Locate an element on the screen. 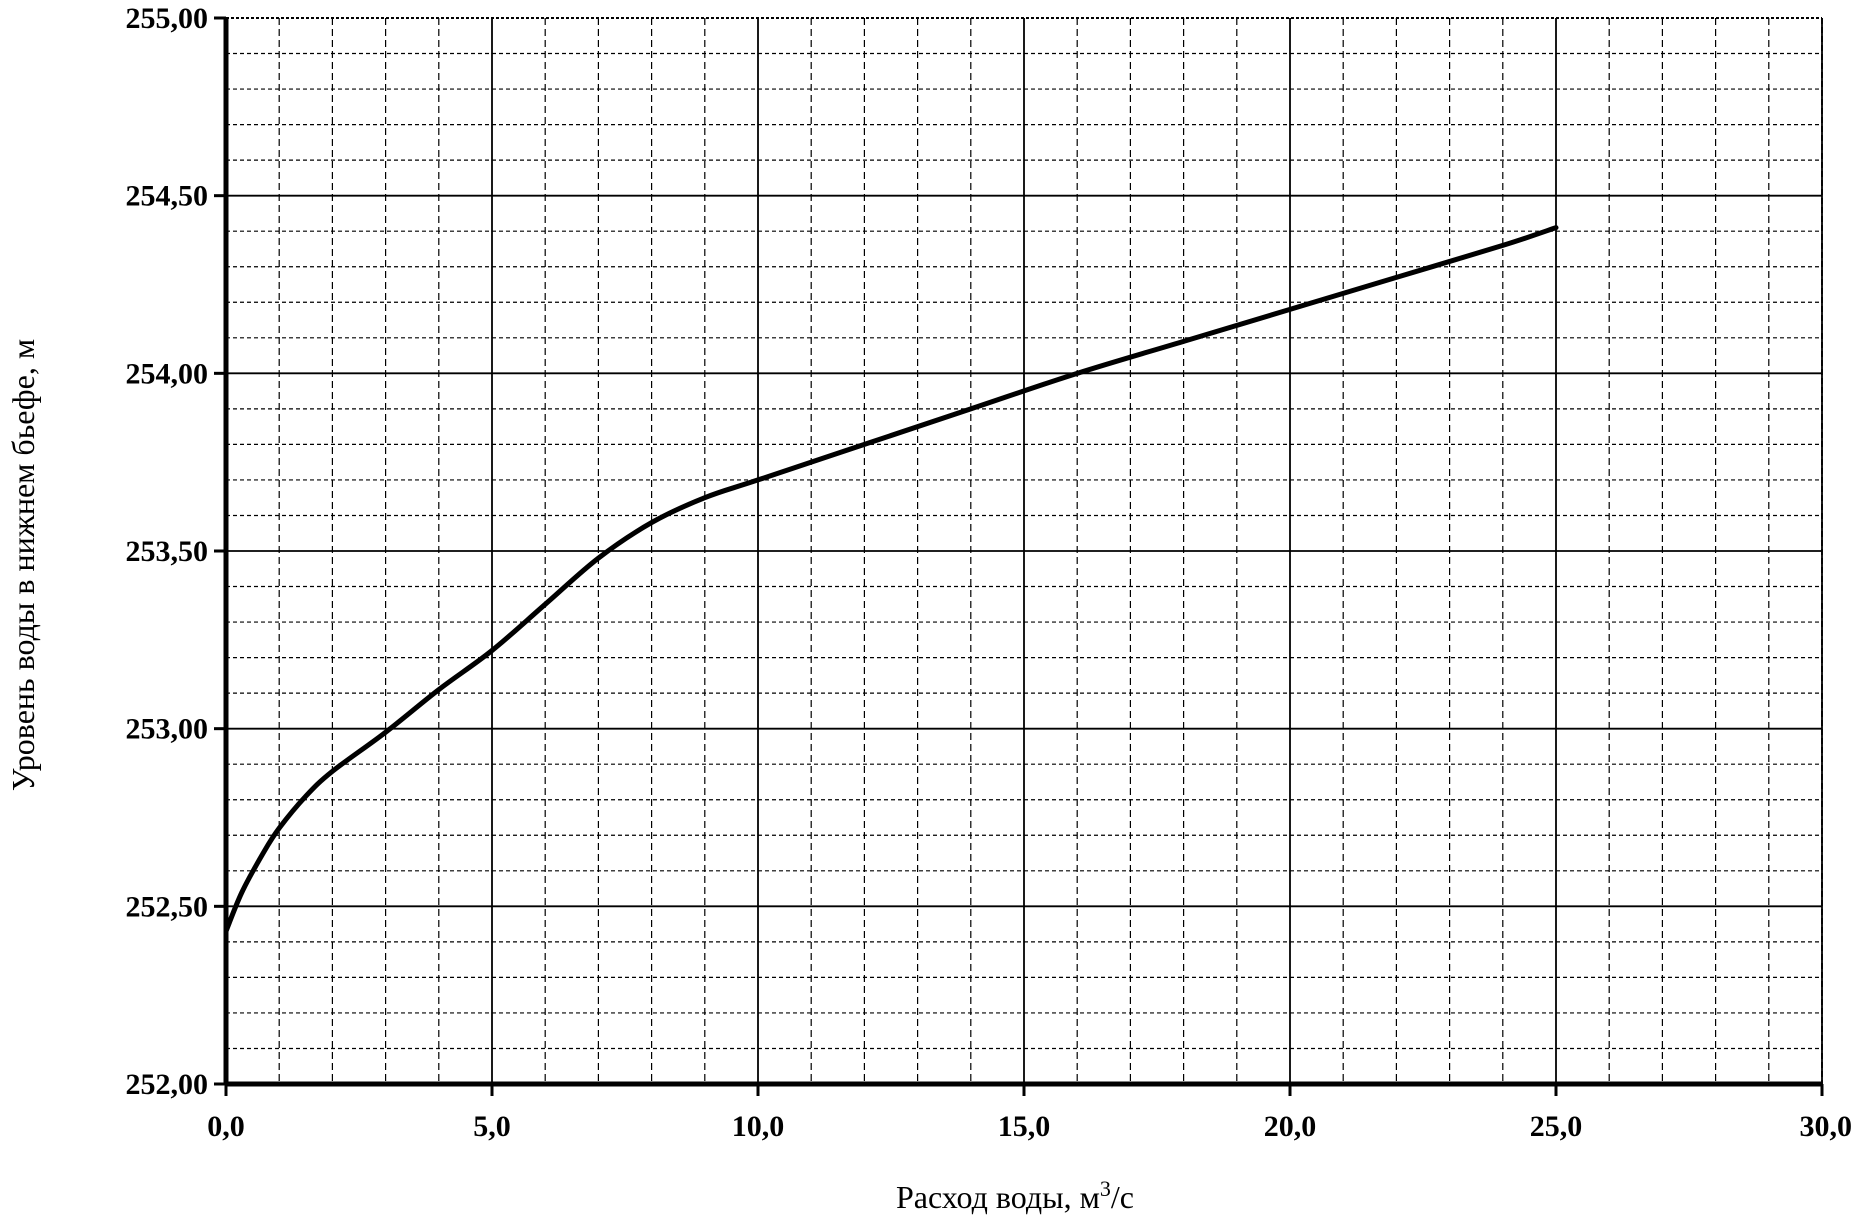 This screenshot has width=1859, height=1223. x-axis-title: Расход воды, м3/с is located at coordinates (1015, 1195).